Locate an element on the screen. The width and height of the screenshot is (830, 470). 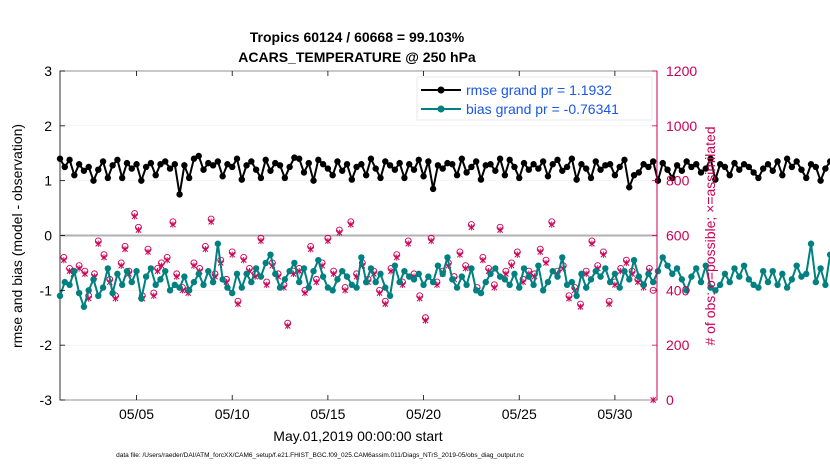
y-tick-label-left: 0 is located at coordinates (48, 236).